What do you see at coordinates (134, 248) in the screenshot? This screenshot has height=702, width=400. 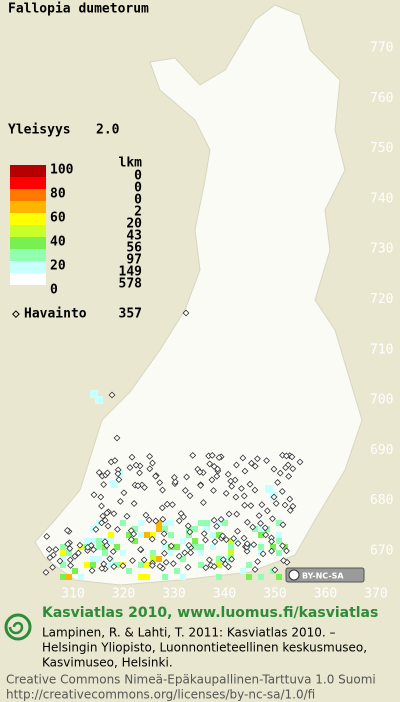 I see `class-count: 56` at bounding box center [134, 248].